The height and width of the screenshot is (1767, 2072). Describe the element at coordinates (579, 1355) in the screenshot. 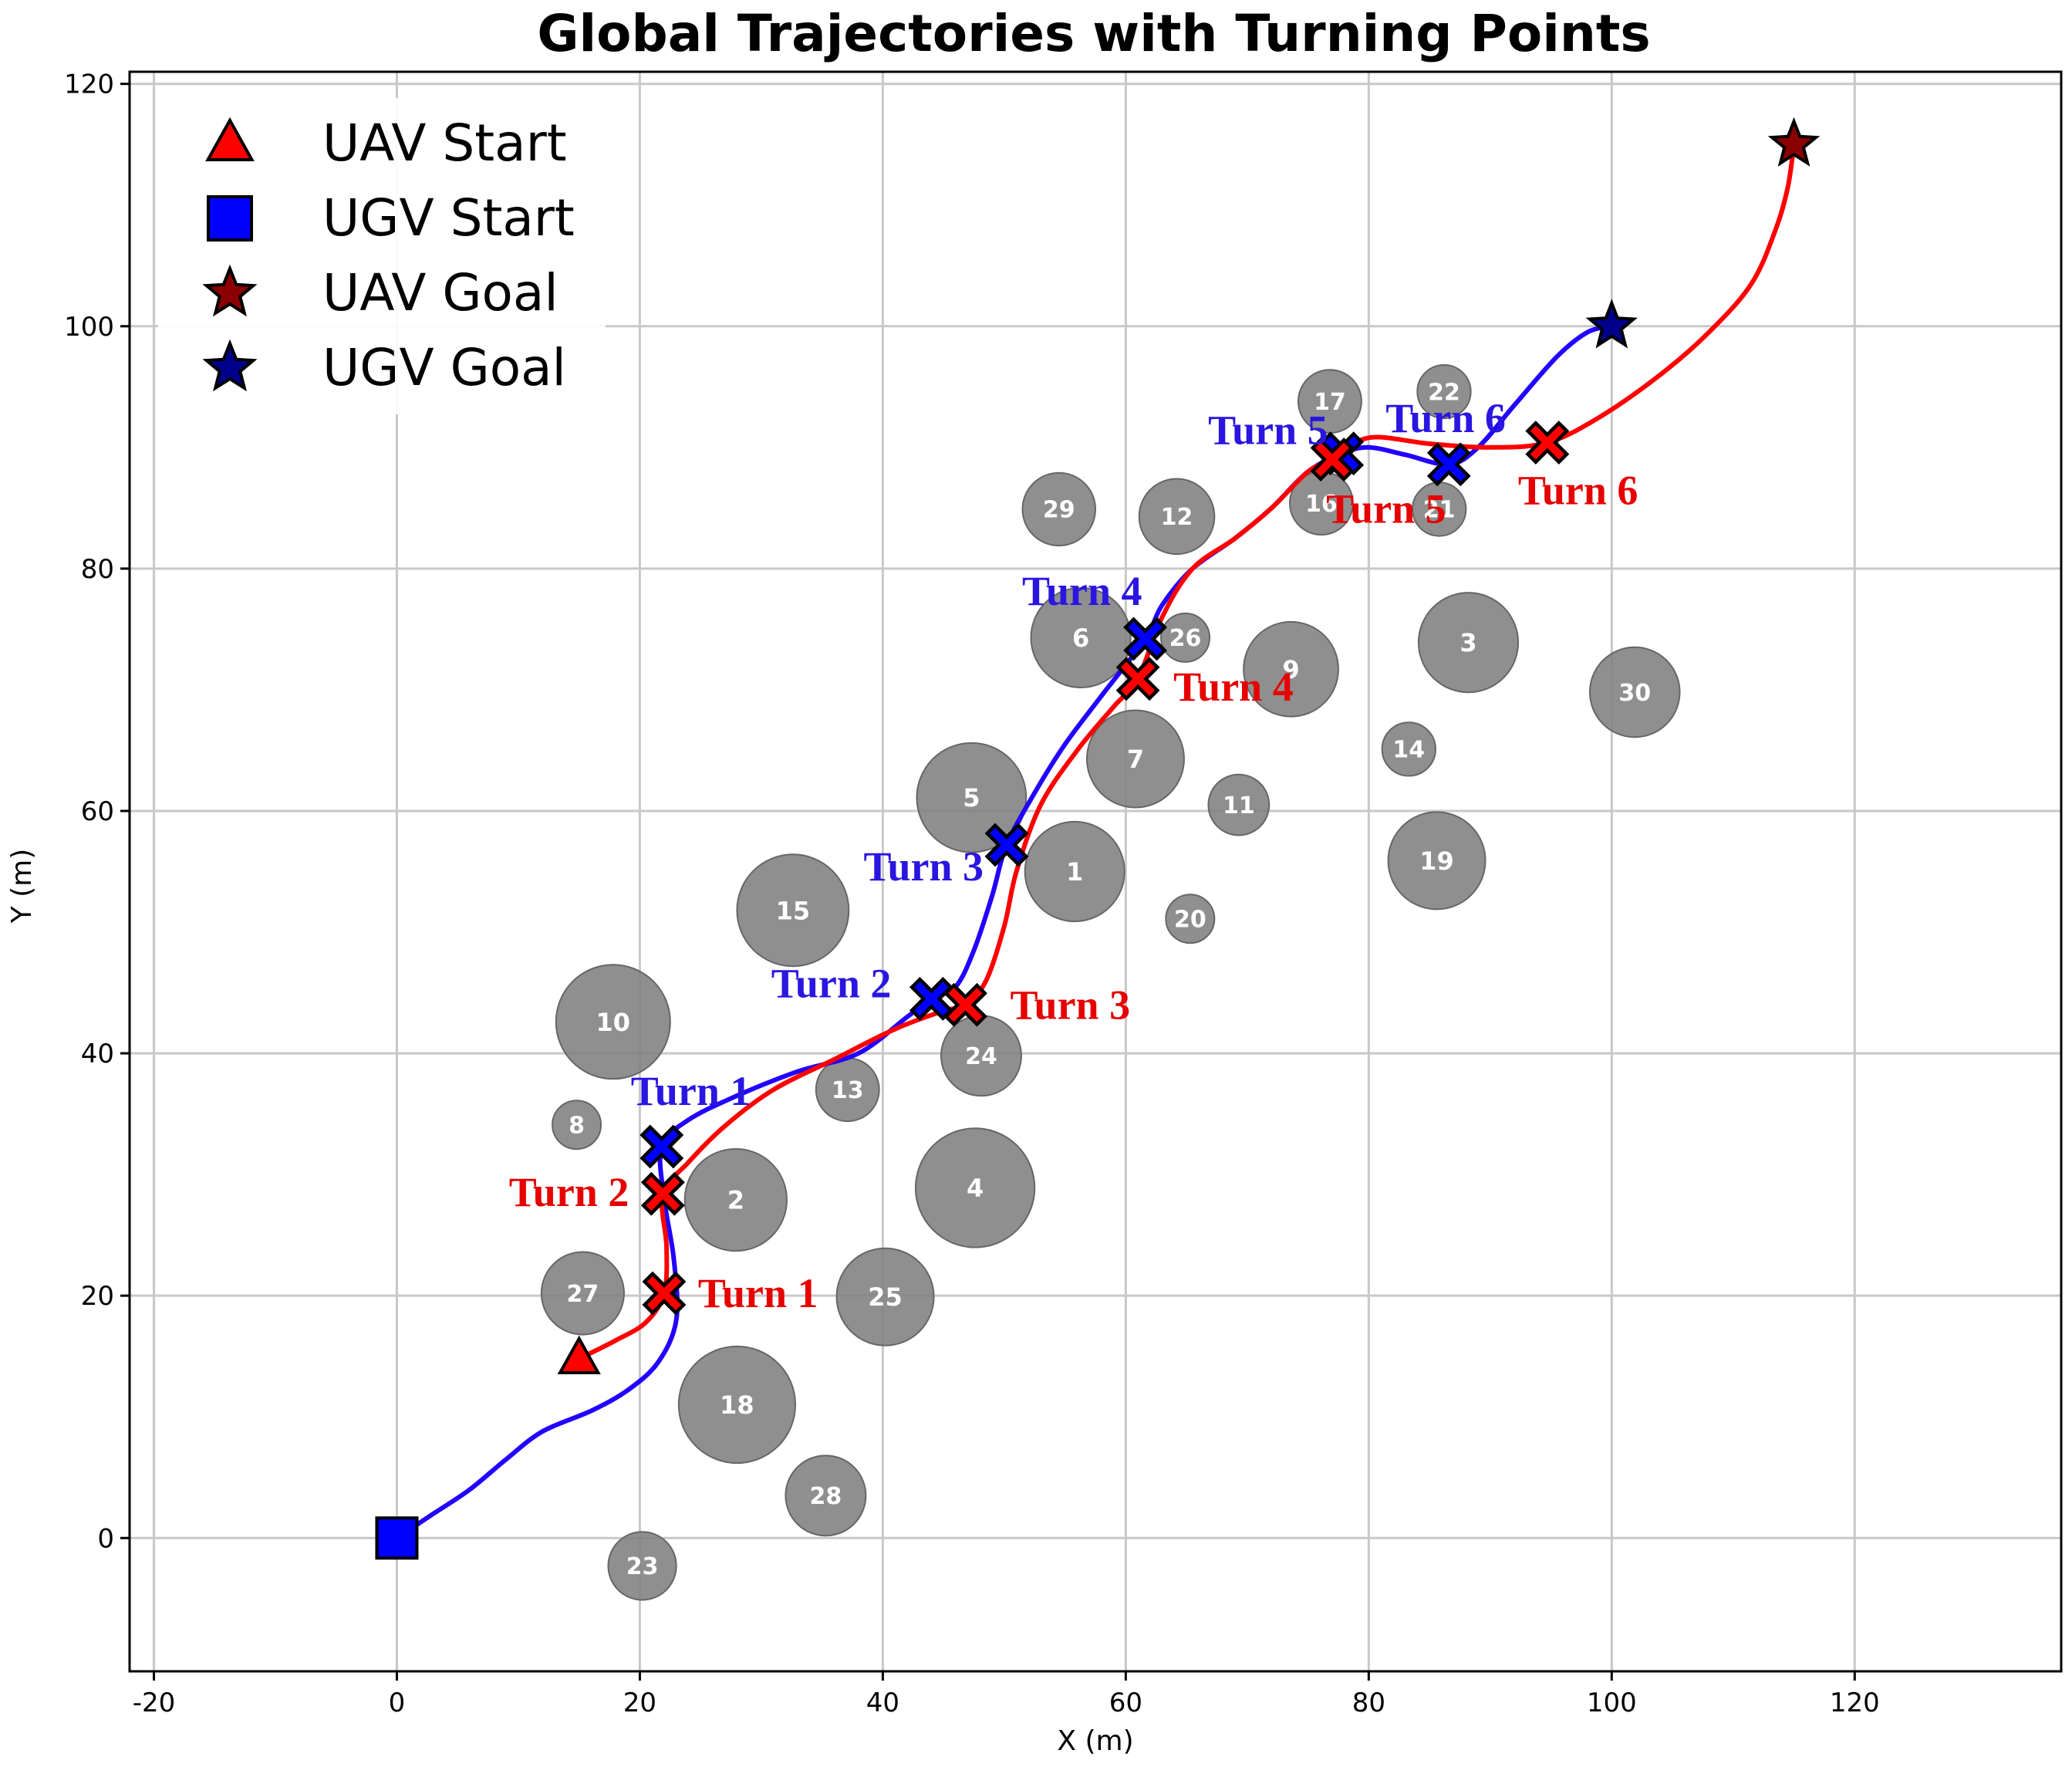

I see `uav-start-marker` at that location.